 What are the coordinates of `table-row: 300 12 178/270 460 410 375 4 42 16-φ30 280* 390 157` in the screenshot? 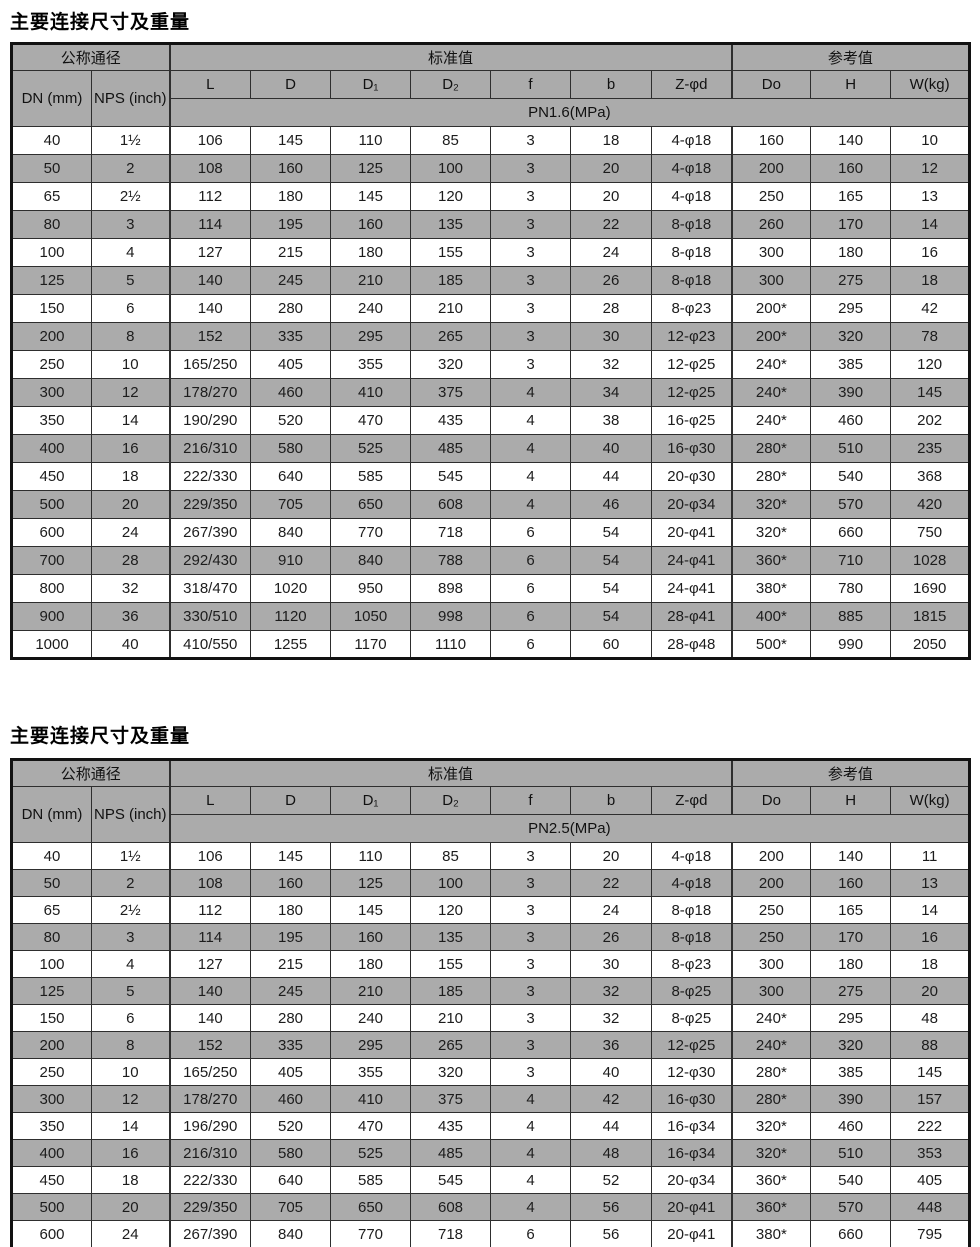 It's located at (491, 1099).